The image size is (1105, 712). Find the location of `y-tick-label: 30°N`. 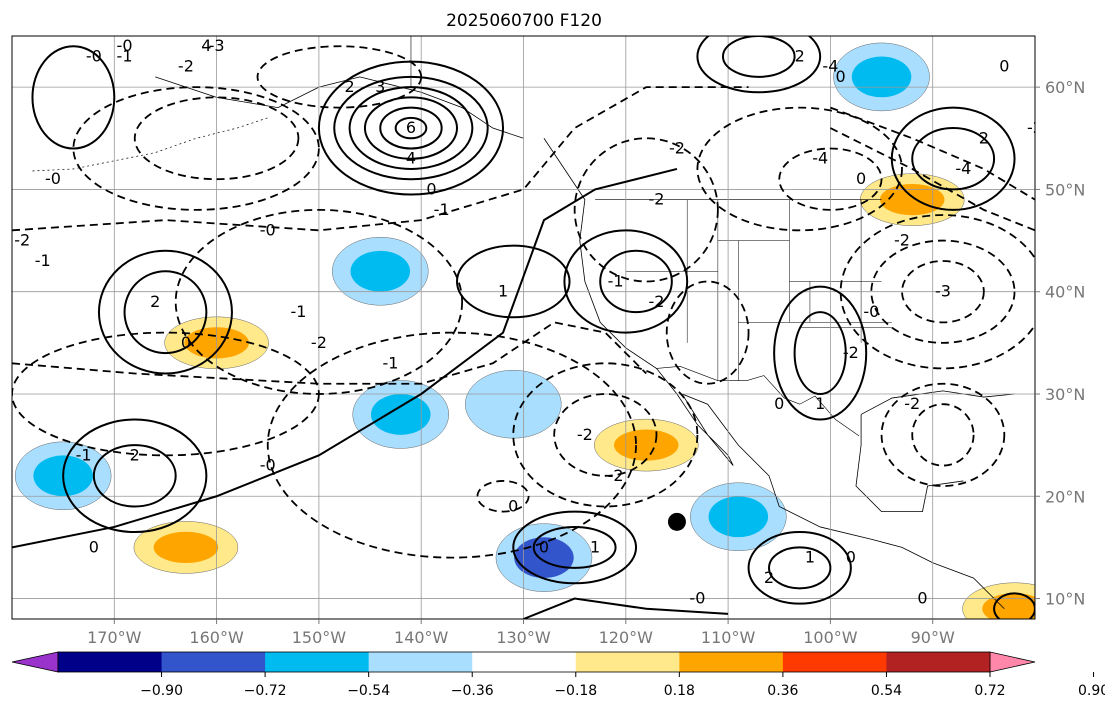

y-tick-label: 30°N is located at coordinates (1065, 394).